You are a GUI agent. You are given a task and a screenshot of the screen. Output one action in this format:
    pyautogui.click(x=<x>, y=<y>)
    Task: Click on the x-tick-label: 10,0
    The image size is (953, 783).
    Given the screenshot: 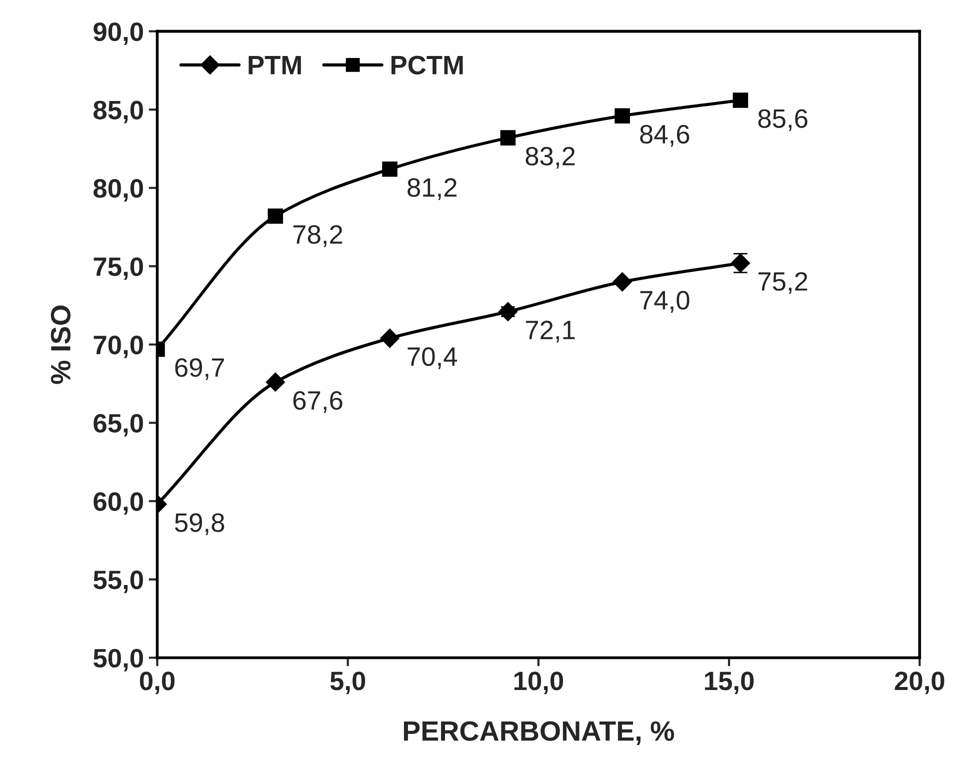 What is the action you would take?
    pyautogui.click(x=539, y=683)
    